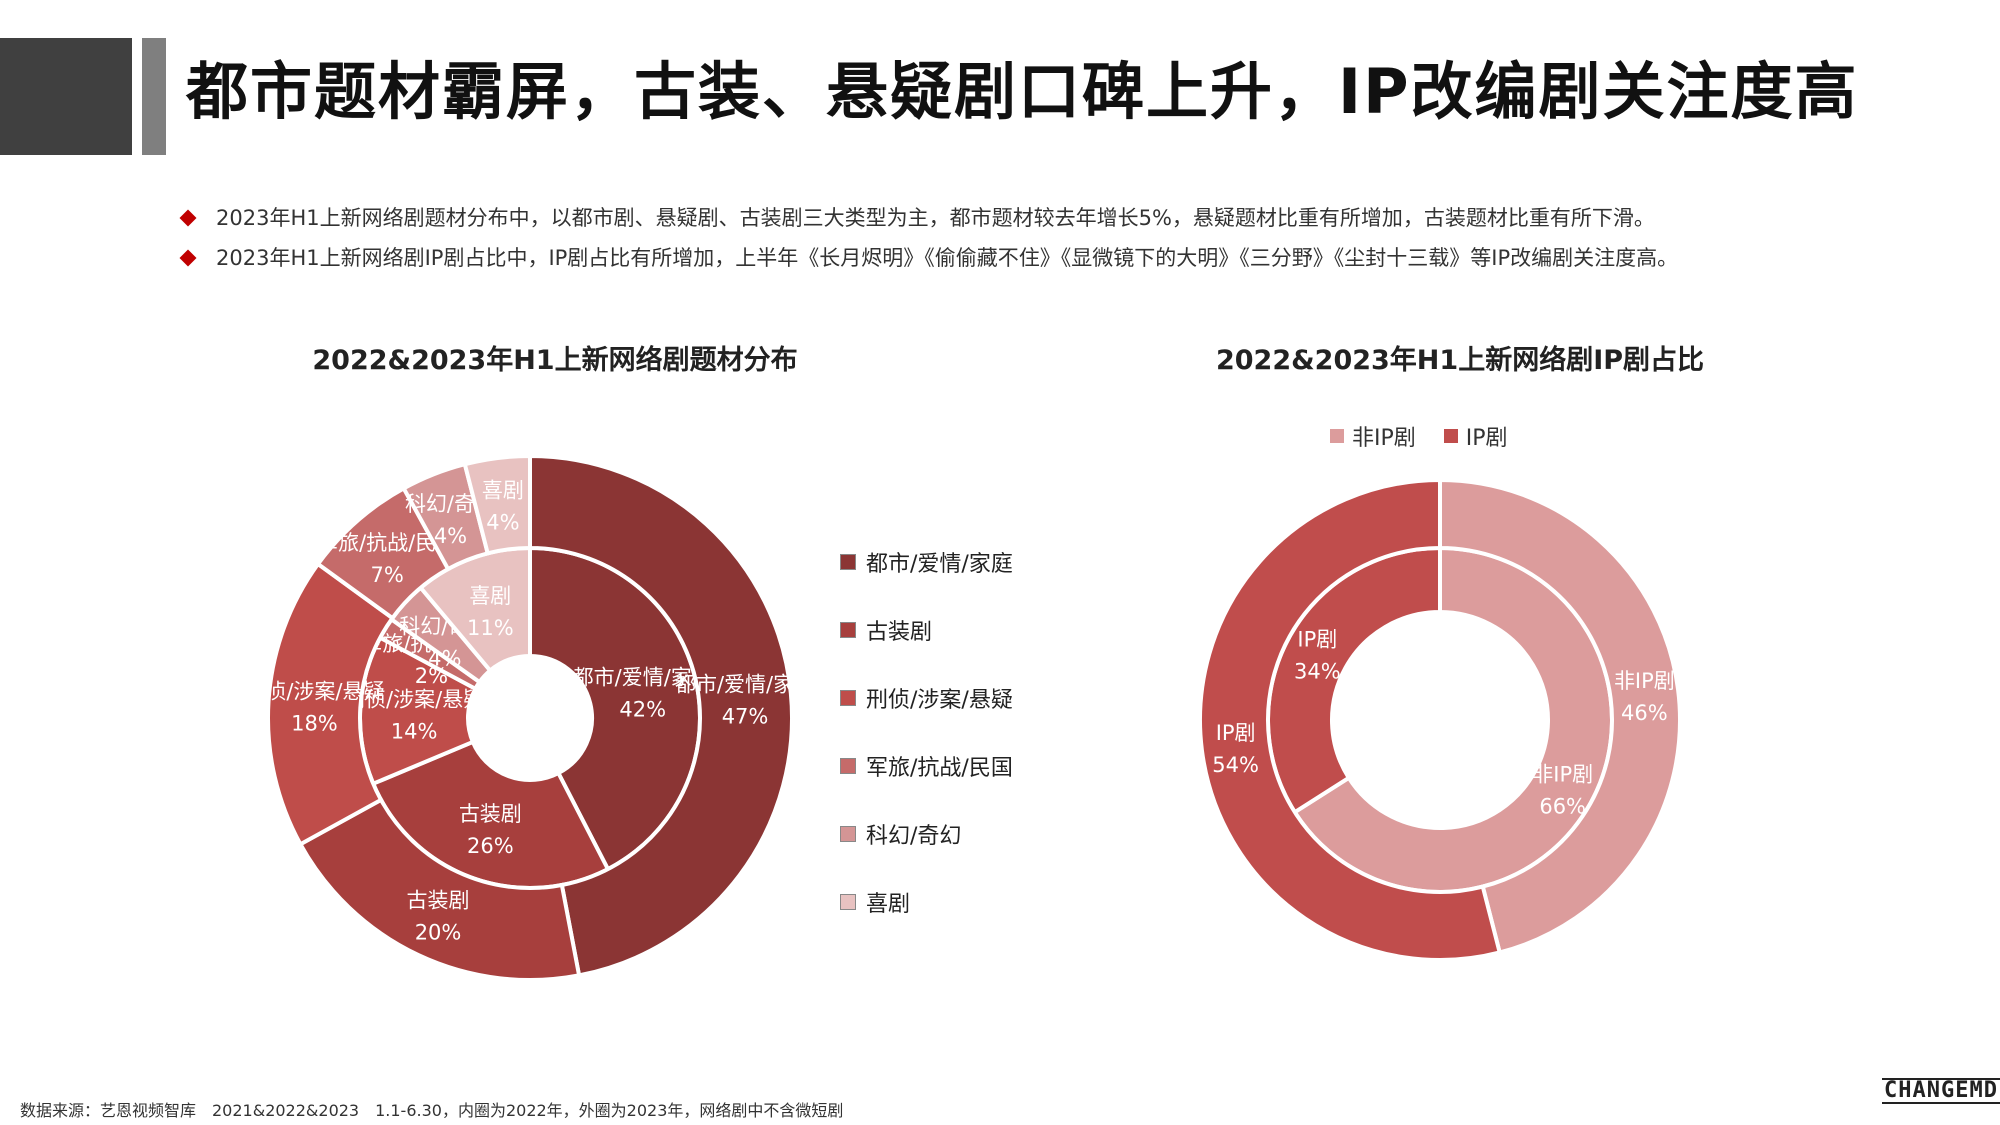 This screenshot has height=1125, width=2000. What do you see at coordinates (888, 904) in the screenshot?
I see `legend-label: 喜剧` at bounding box center [888, 904].